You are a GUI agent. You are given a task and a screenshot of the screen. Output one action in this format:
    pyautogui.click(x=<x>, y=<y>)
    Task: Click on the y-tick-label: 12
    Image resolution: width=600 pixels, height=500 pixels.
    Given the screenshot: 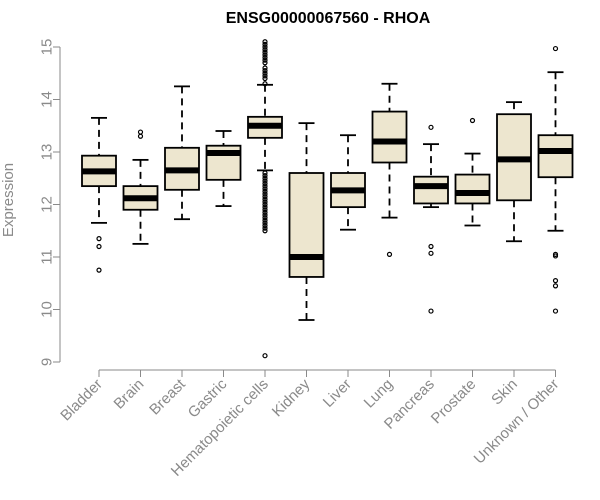 What is the action you would take?
    pyautogui.click(x=47, y=204)
    